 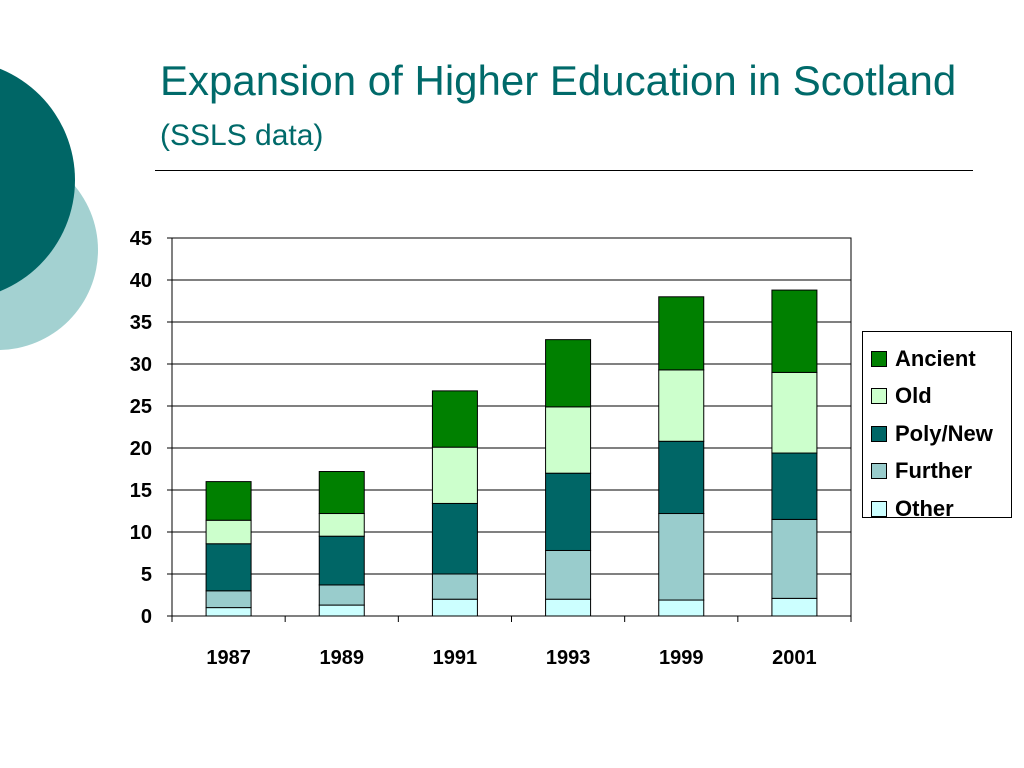 I want to click on x-tick-label: 1991, so click(x=455, y=658).